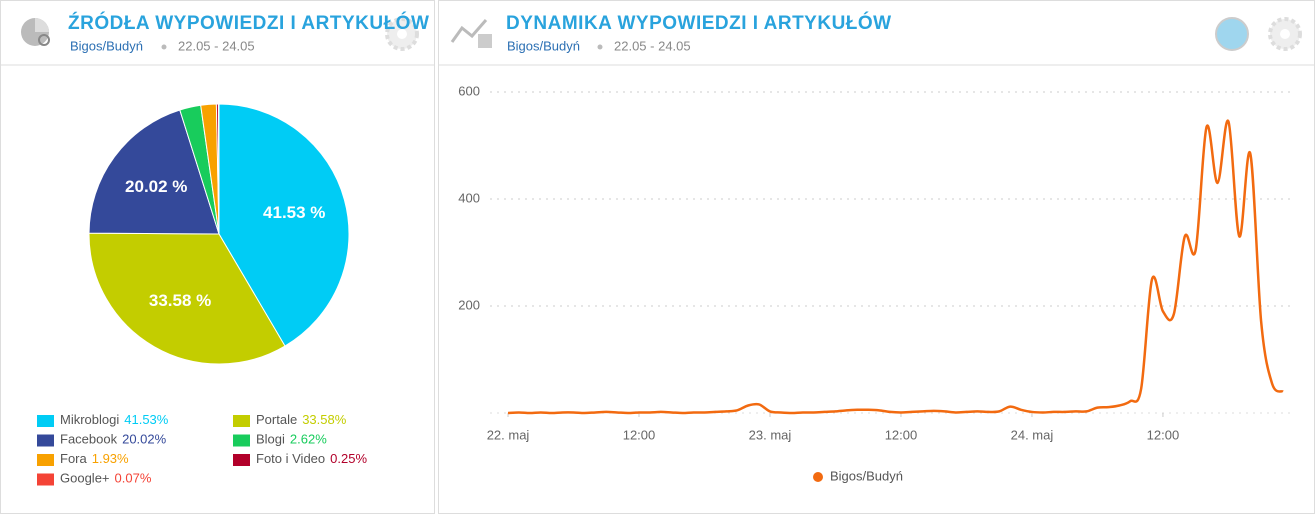  What do you see at coordinates (276, 419) in the screenshot?
I see `legend-name: Portale` at bounding box center [276, 419].